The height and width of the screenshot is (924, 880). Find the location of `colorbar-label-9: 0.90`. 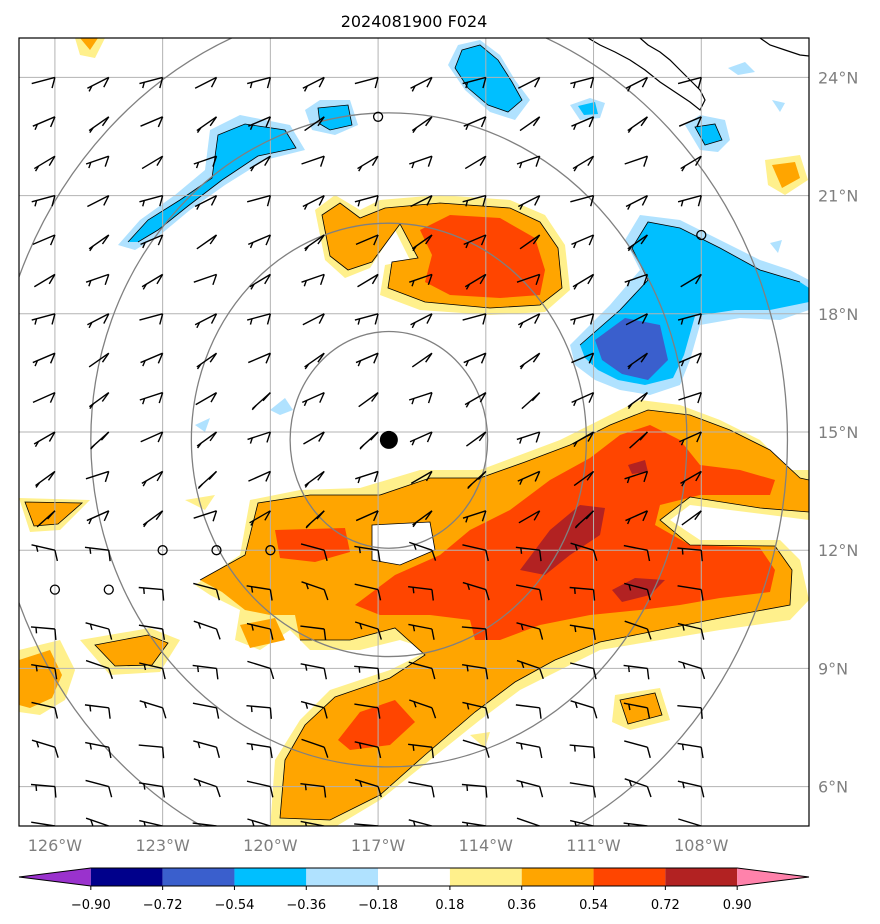

colorbar-label-9: 0.90 is located at coordinates (737, 905).